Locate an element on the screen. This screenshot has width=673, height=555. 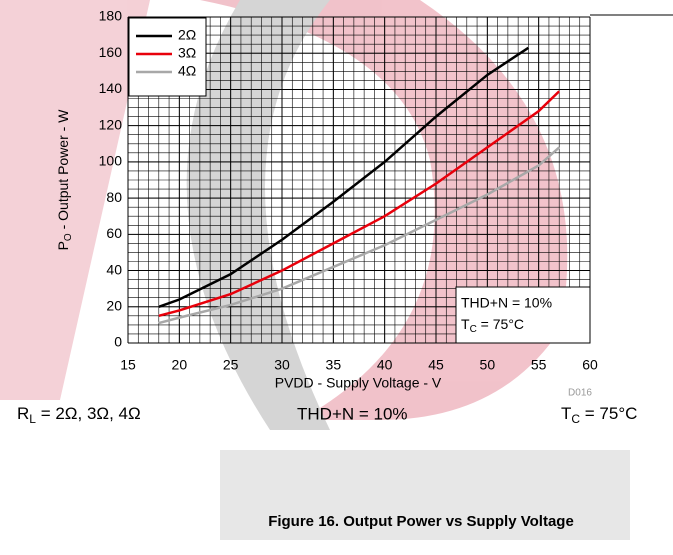
condition: THD+N = 10% is located at coordinates (352, 413).